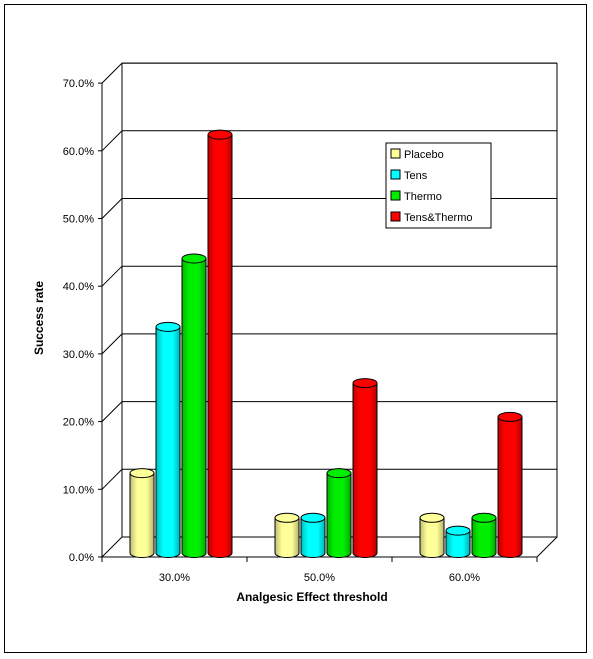  I want to click on y-tick-label: 20.0%, so click(78, 423).